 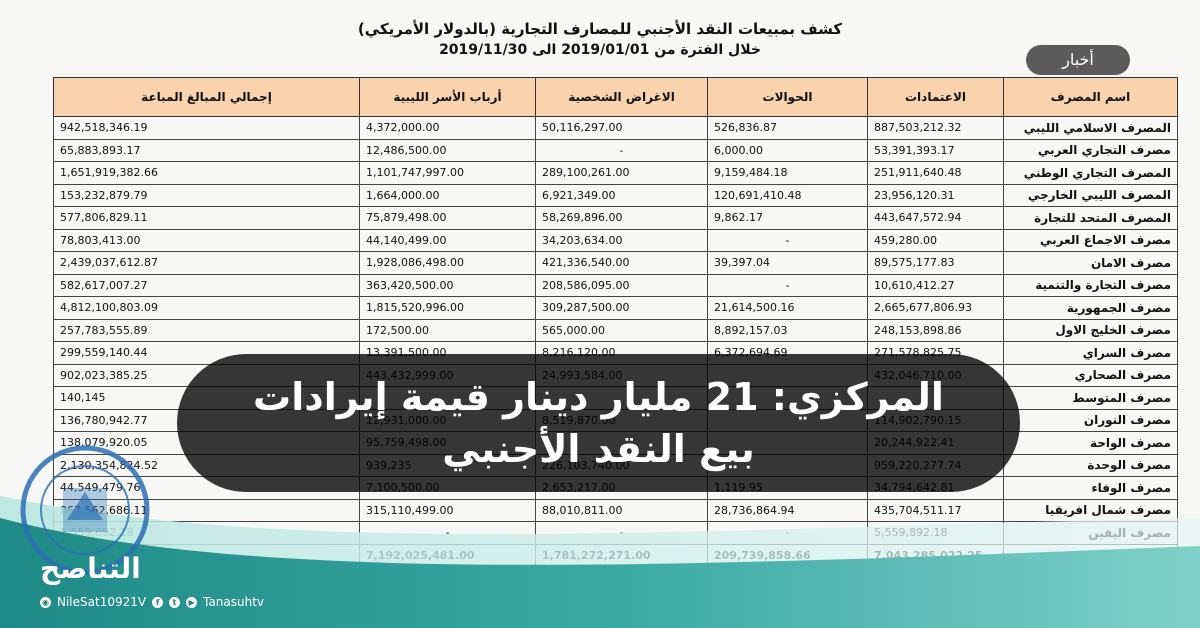 What do you see at coordinates (1090, 128) in the screenshot?
I see `bank-name-cell: المصرف الاسلامي الليبي` at bounding box center [1090, 128].